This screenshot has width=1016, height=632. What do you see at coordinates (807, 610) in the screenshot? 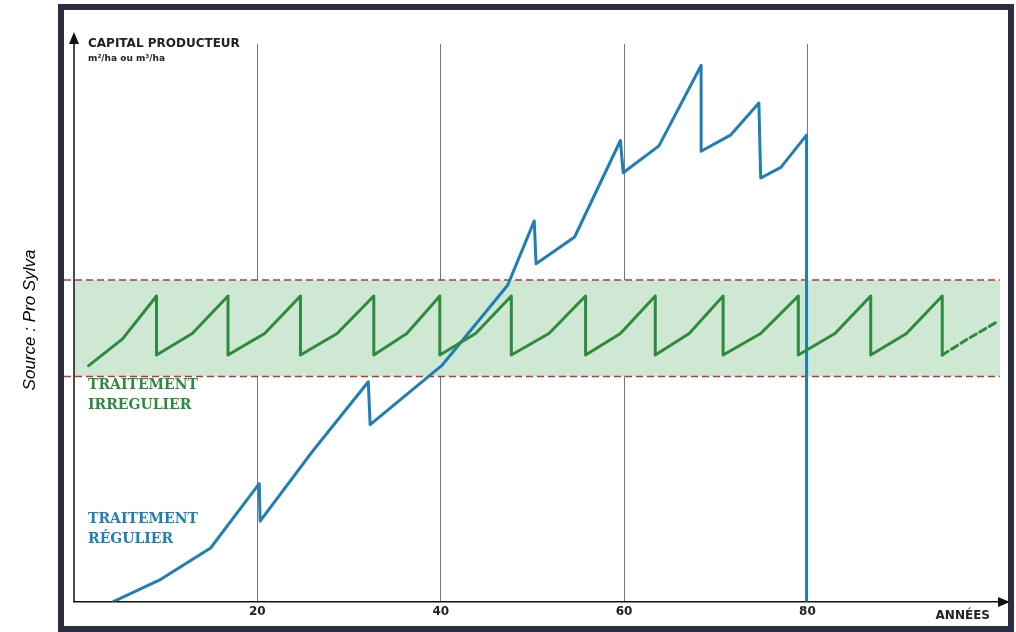
I see `x-tick-label: 80` at bounding box center [807, 610].